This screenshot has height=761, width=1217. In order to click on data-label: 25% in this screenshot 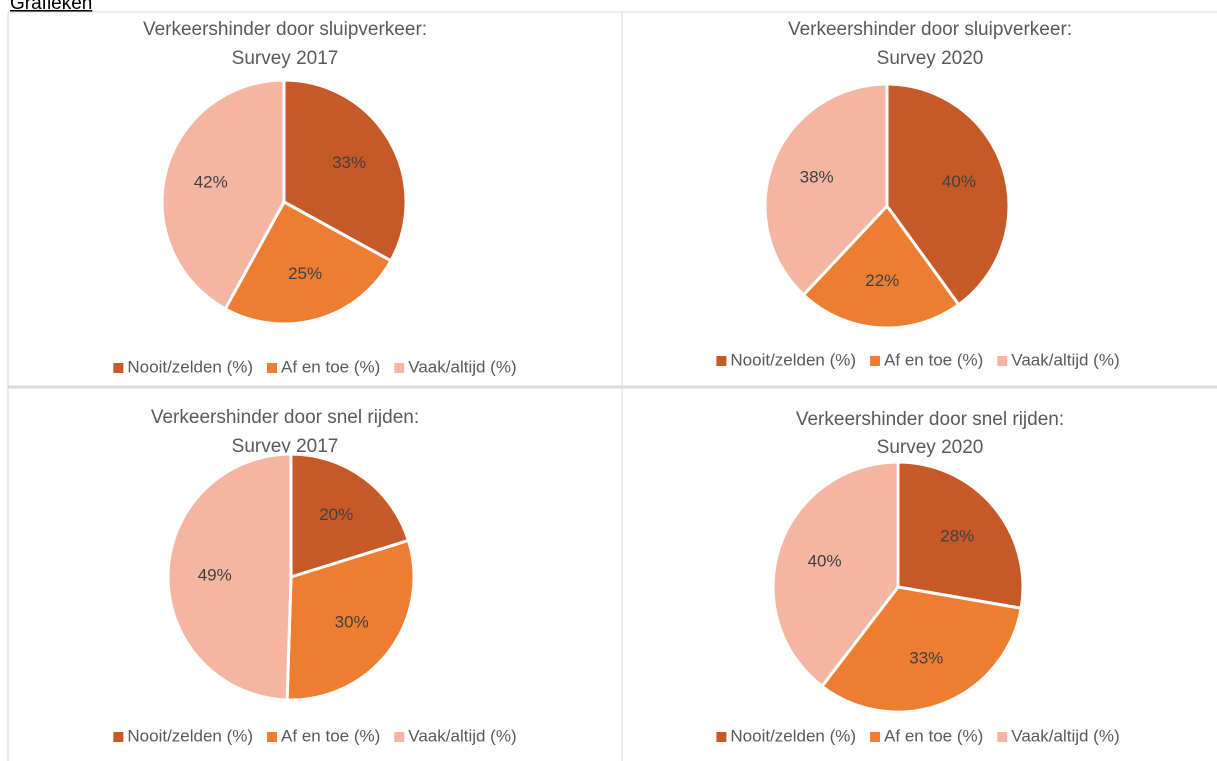, I will do `click(305, 273)`.